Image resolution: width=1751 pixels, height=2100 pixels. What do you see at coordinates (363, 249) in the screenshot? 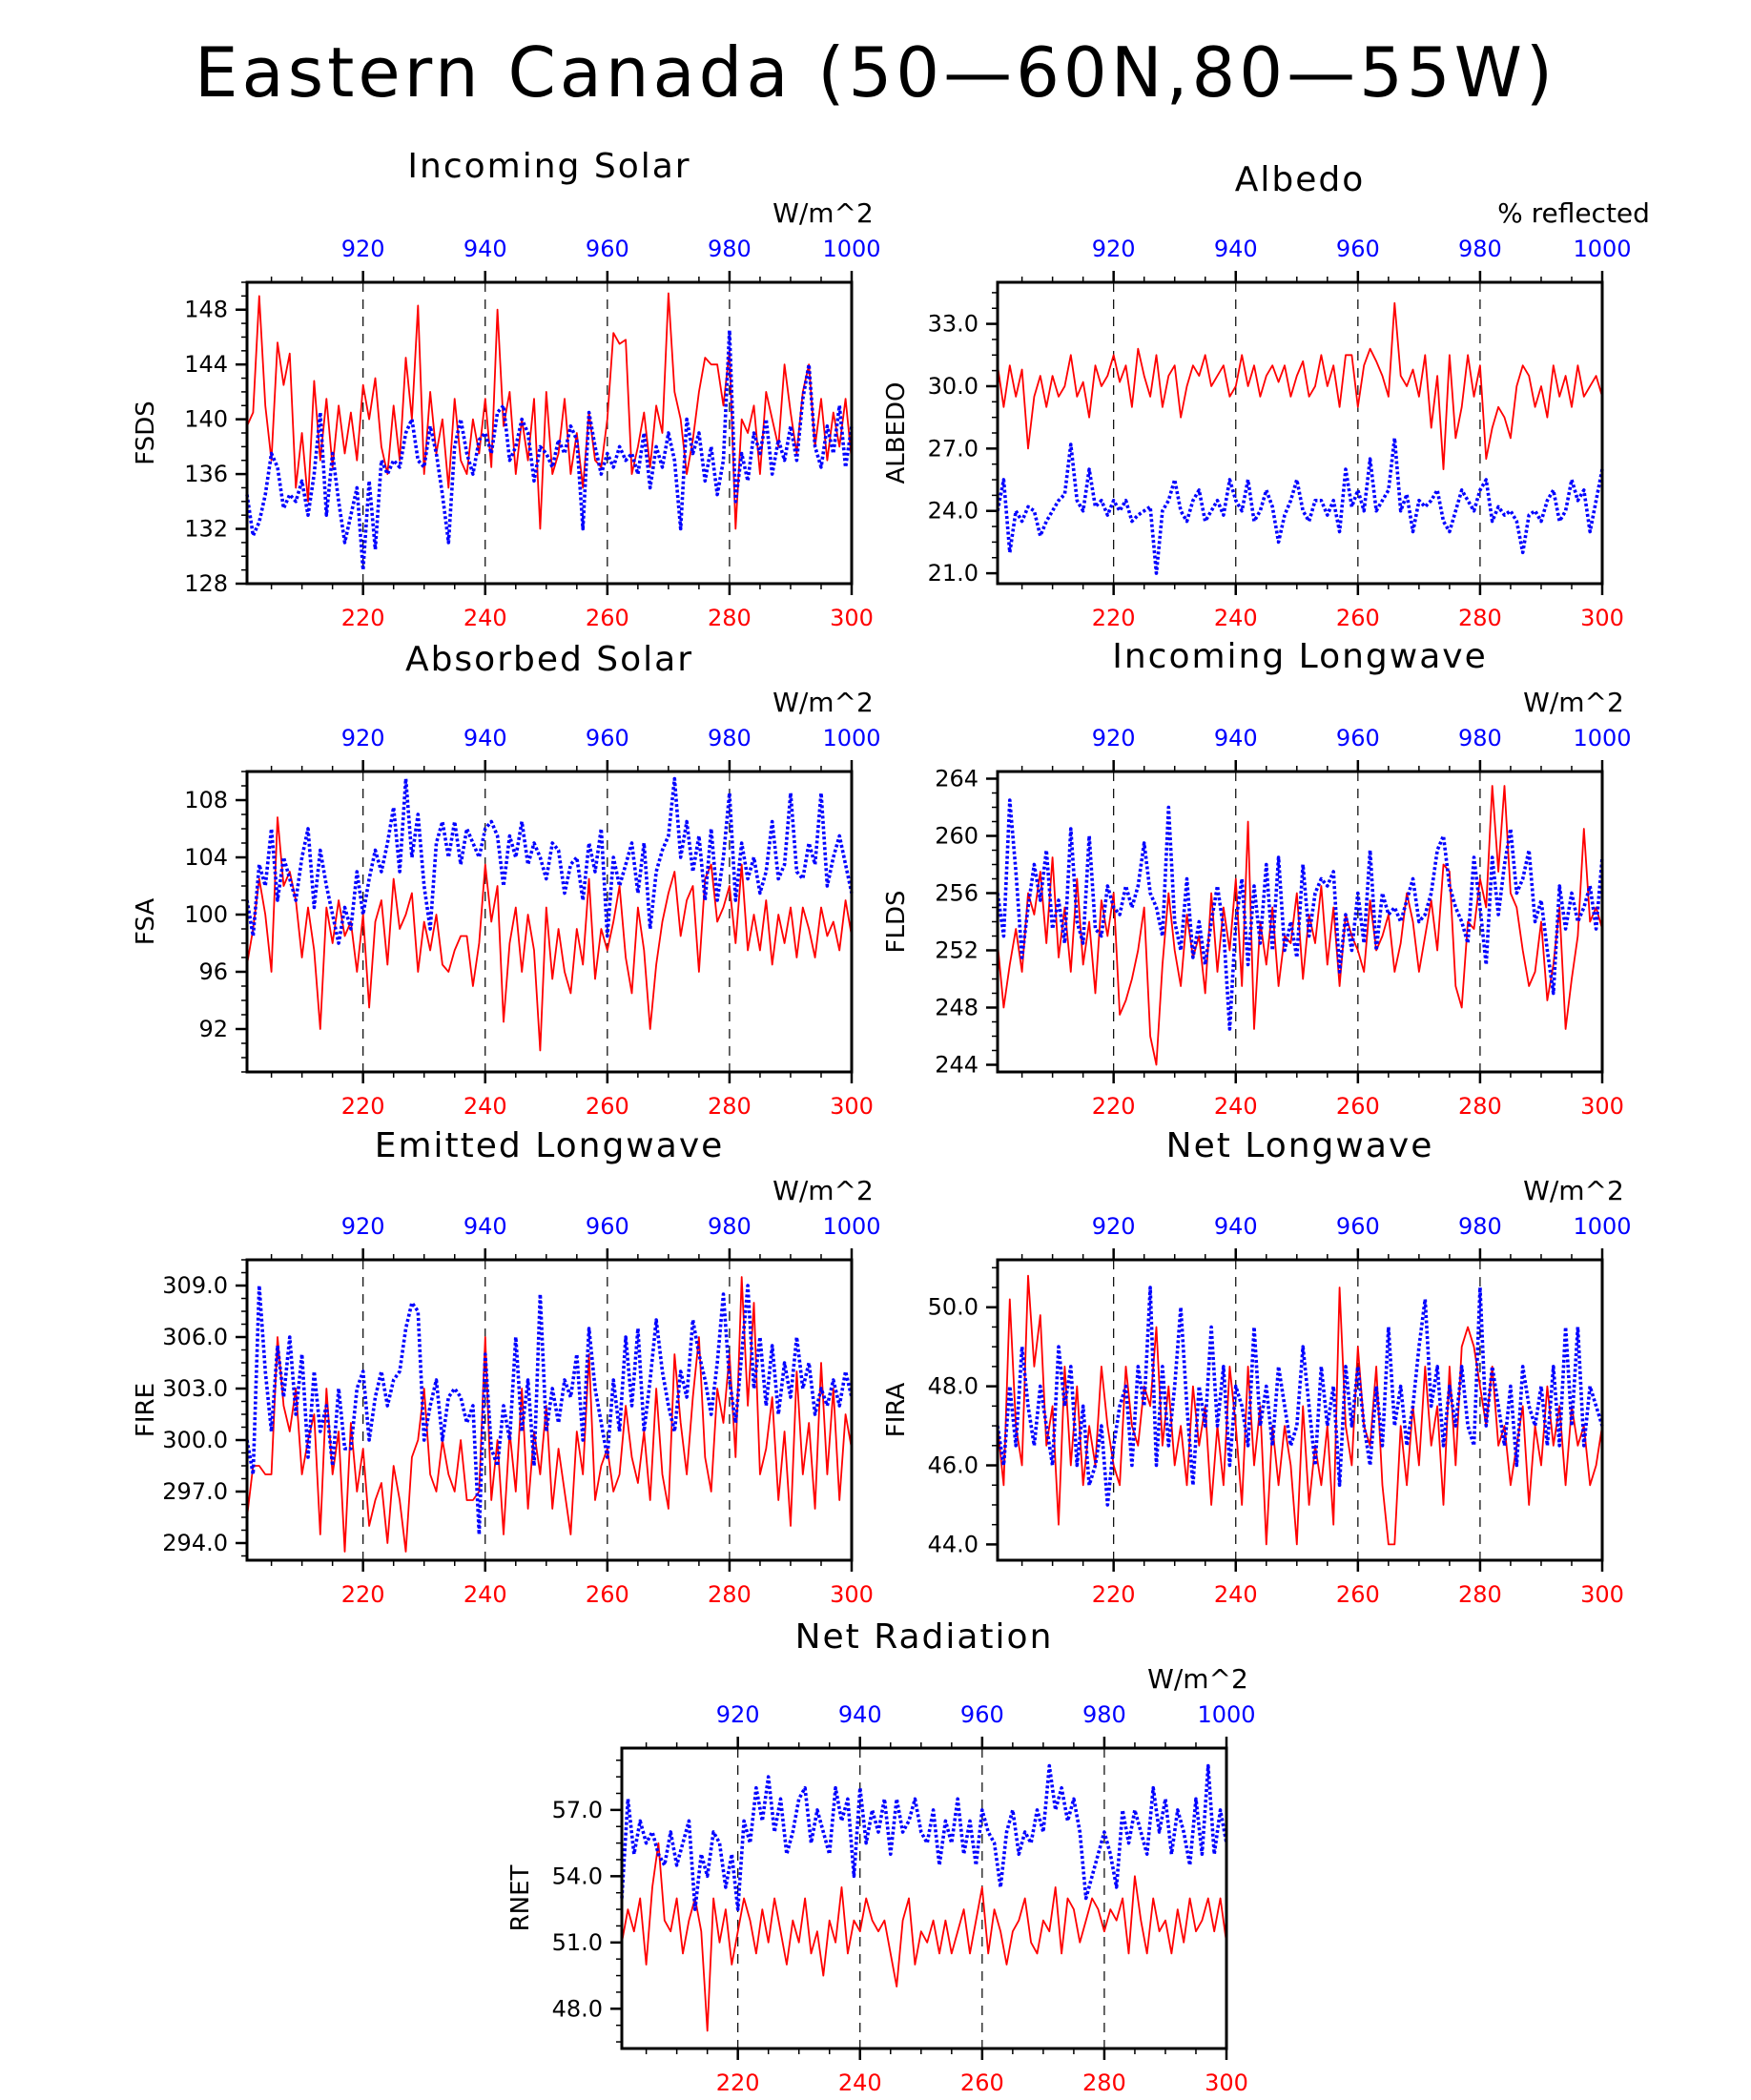
I see `panel-1-toptick-label-1: 920` at bounding box center [363, 249].